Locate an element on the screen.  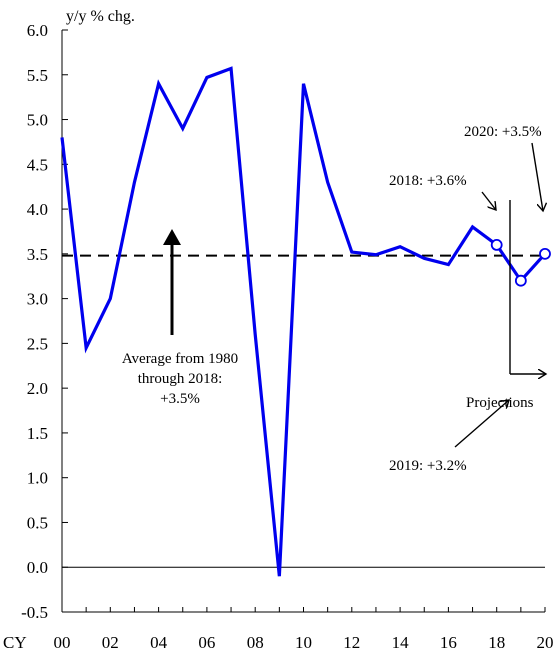
y-tick-label: 6.0 is located at coordinates (37, 30).